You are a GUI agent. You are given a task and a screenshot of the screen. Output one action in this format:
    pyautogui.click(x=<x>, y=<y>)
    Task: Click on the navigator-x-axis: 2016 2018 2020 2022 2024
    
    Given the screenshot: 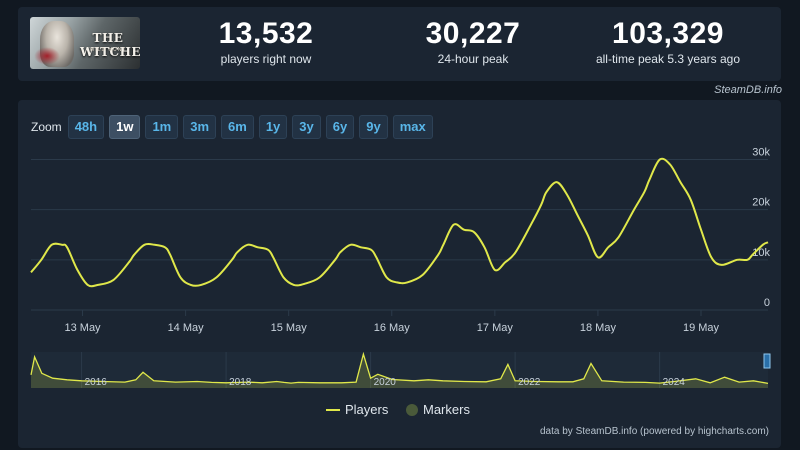 What is the action you would take?
    pyautogui.click(x=385, y=382)
    